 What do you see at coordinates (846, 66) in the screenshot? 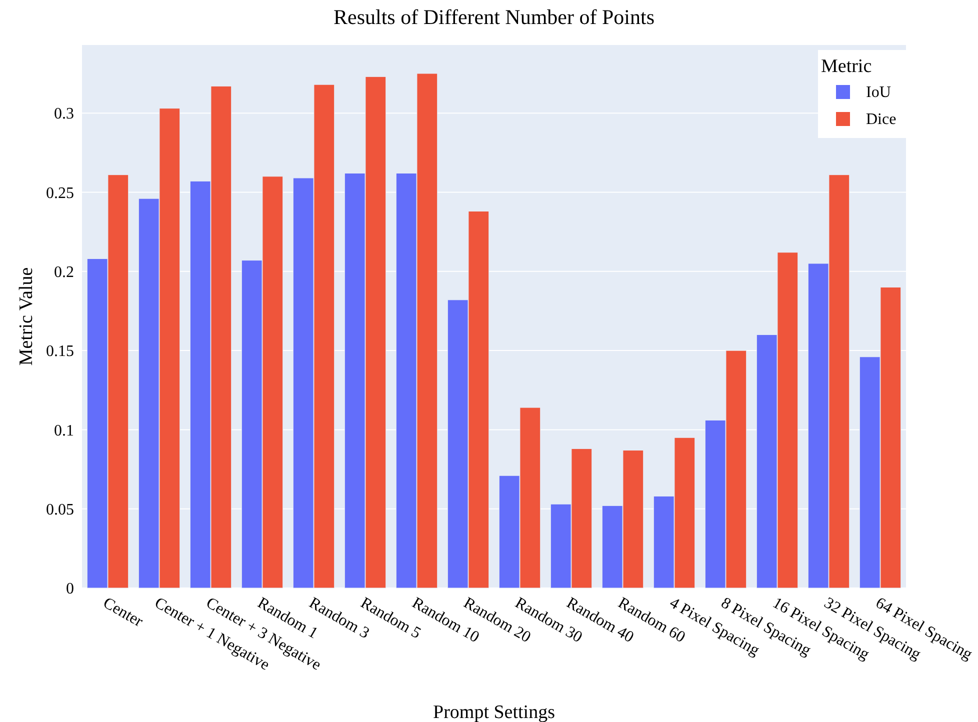
I see `legend-title: Metric` at bounding box center [846, 66].